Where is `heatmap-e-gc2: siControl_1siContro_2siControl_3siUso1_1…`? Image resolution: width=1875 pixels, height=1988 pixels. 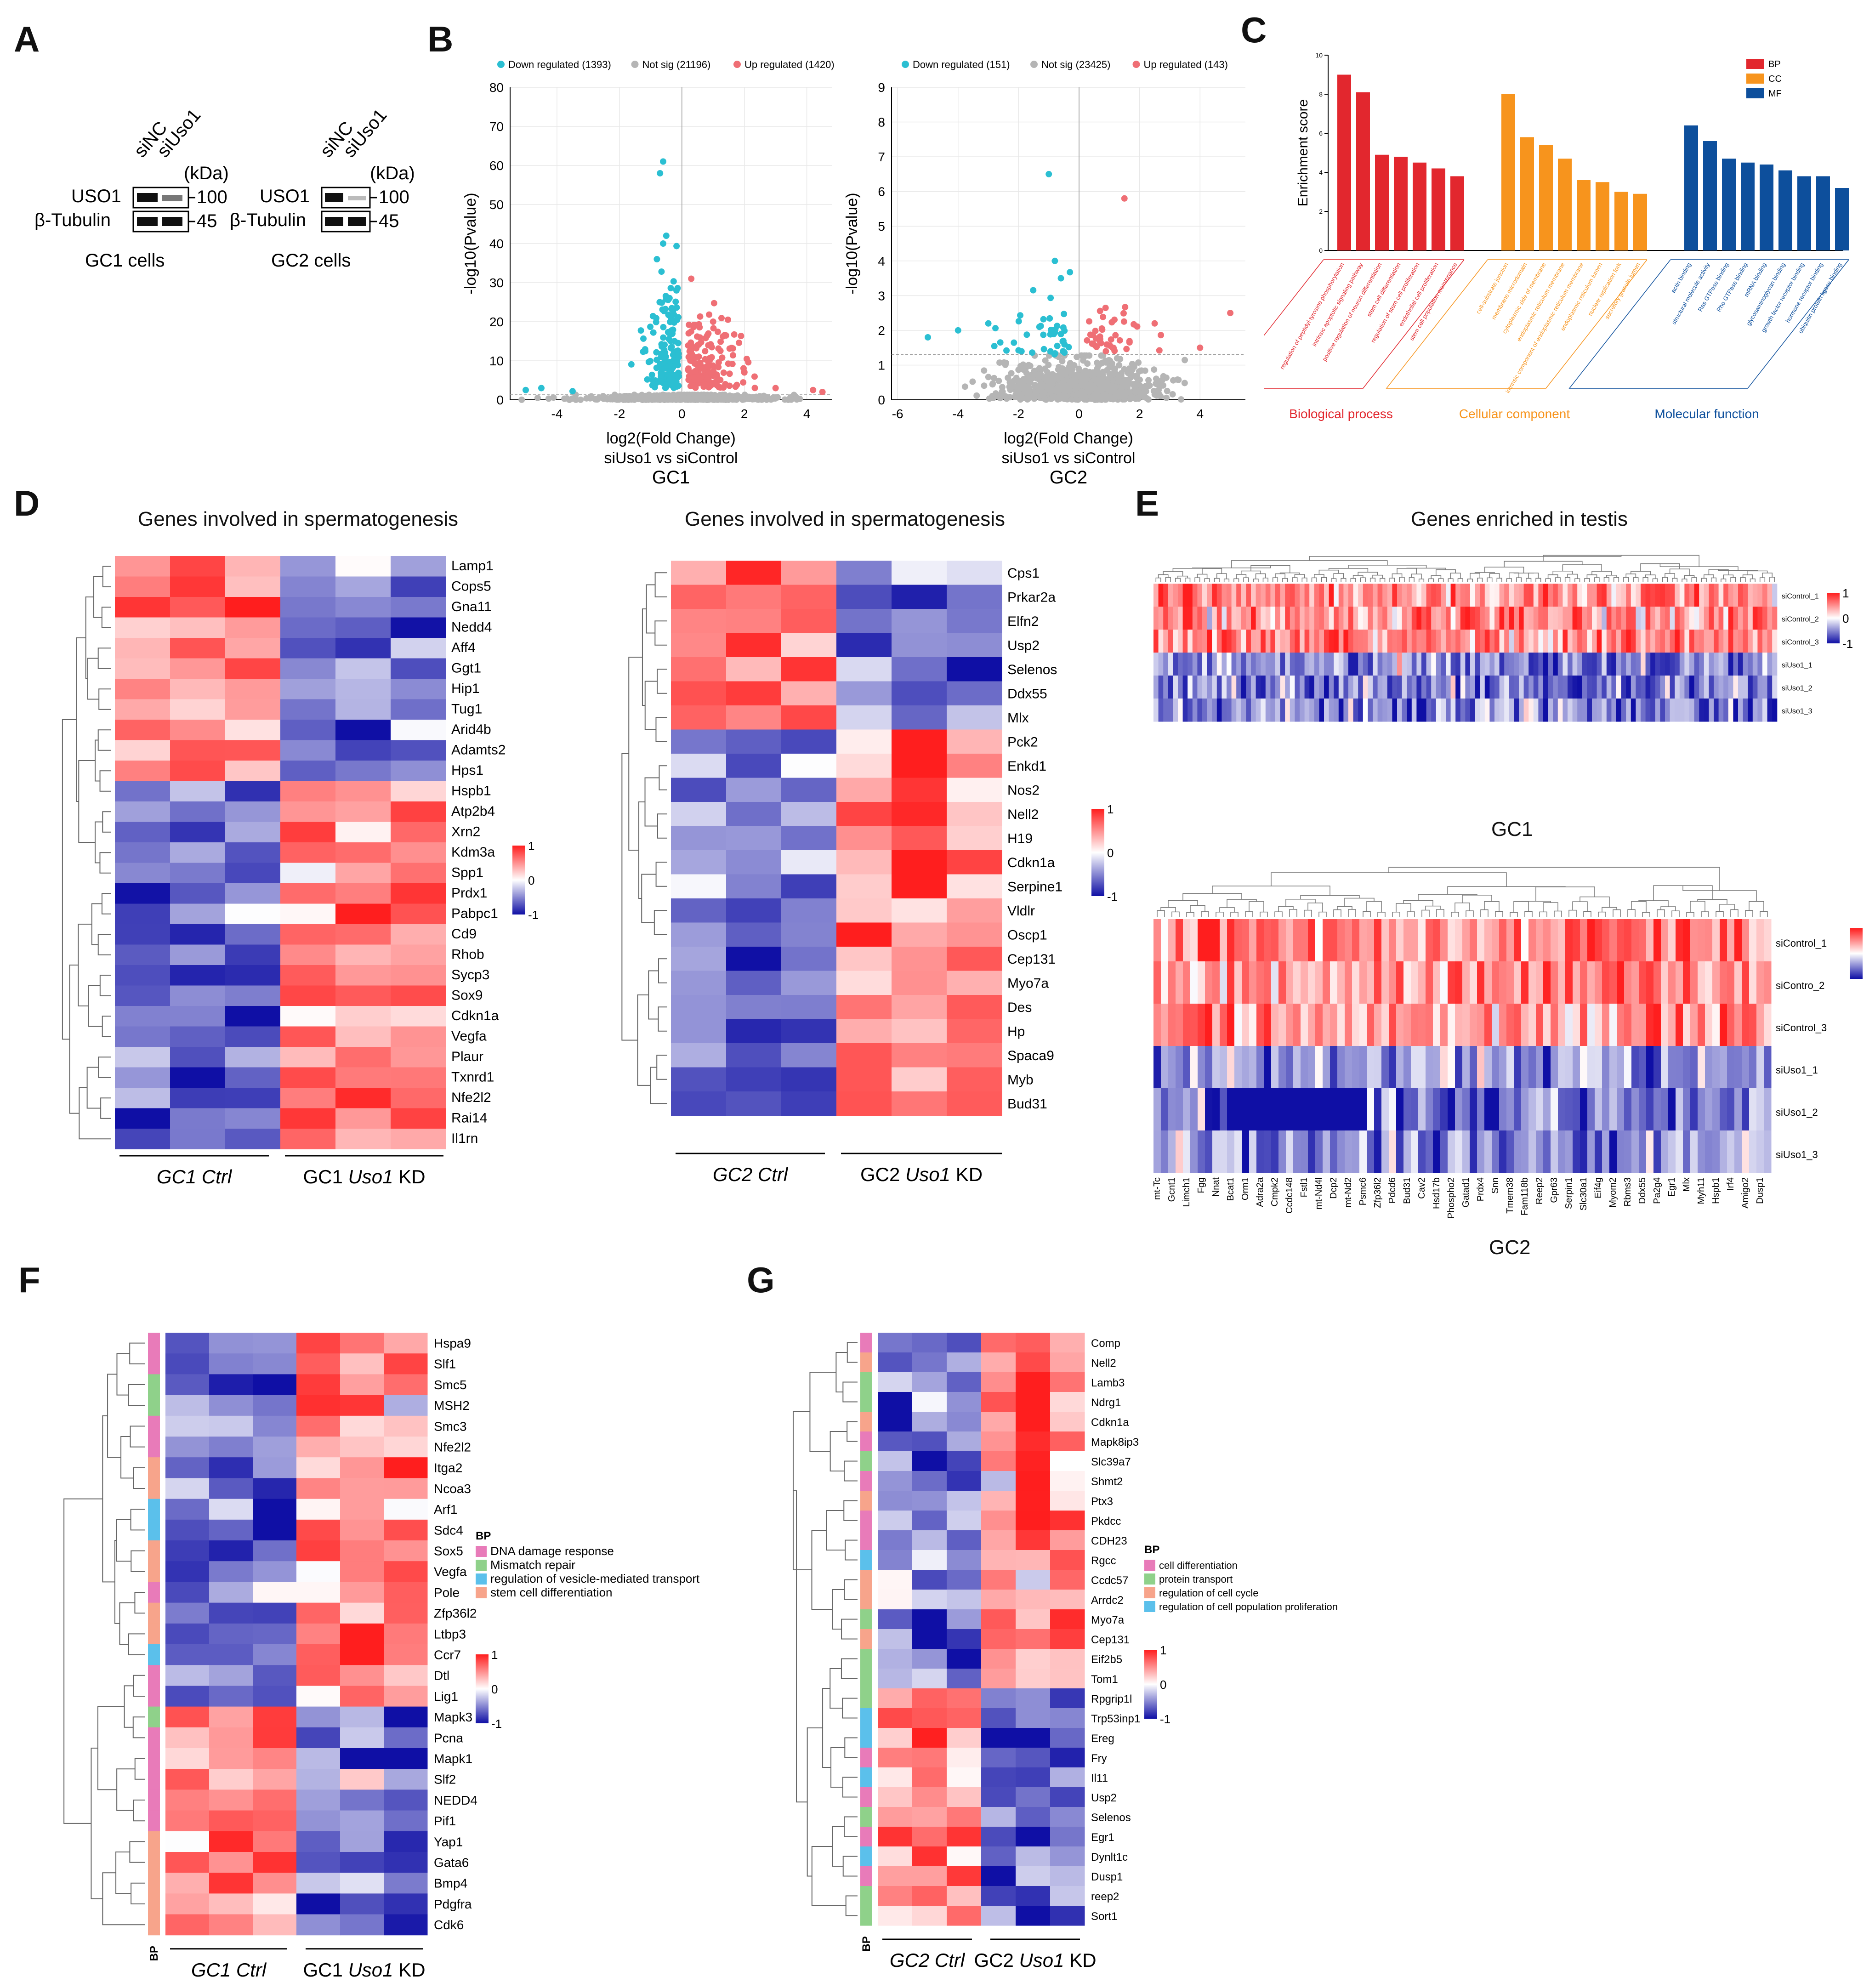
heatmap-e-gc2: siControl_1siContro_2siControl_3siUso1_1… is located at coordinates (1509, 1043).